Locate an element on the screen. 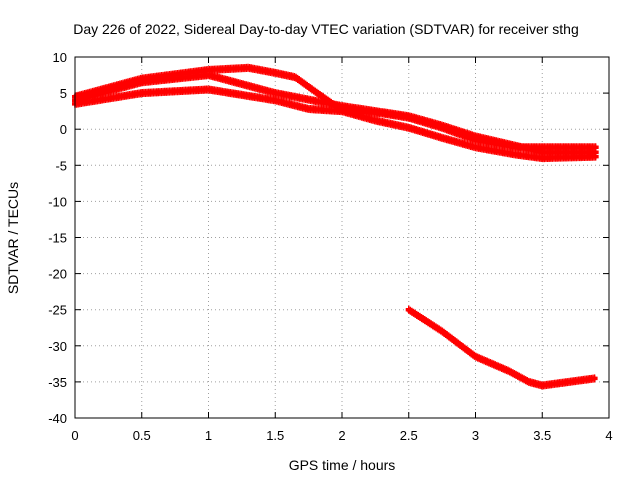  x-tick-label: 1.5 is located at coordinates (275, 435).